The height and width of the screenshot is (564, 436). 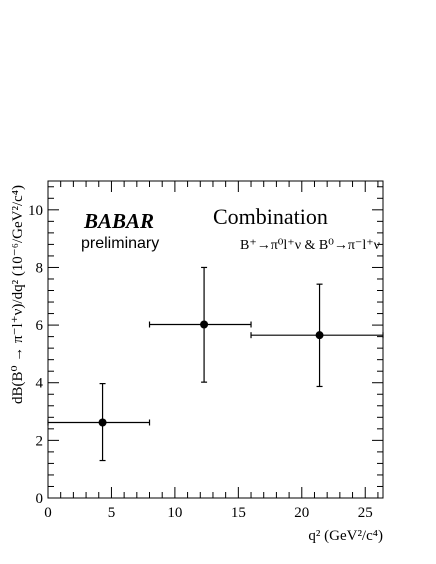 I want to click on y-tick-label: 8, so click(x=40, y=268).